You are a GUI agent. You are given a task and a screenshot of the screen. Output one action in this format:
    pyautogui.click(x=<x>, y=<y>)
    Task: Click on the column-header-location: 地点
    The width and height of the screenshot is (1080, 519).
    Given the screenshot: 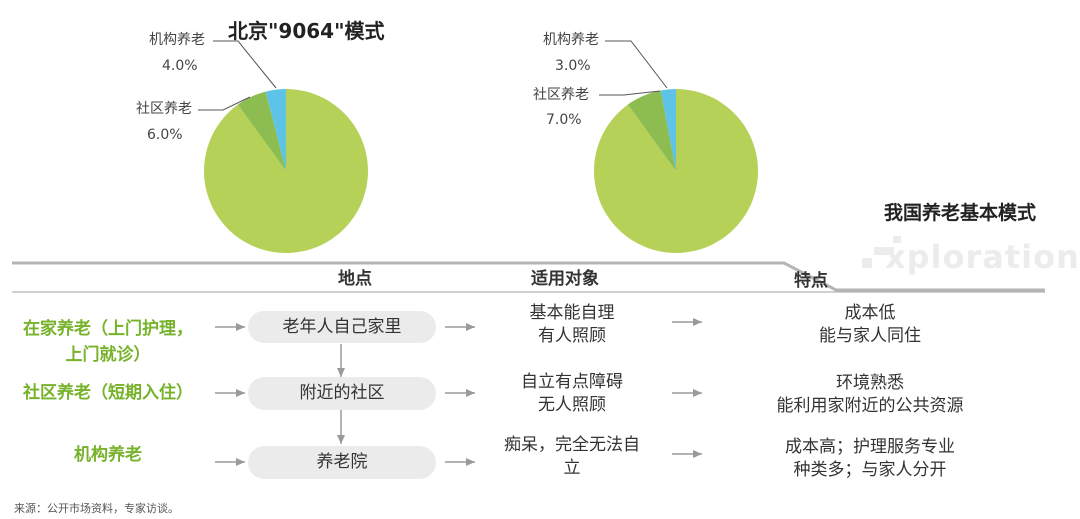 What is the action you would take?
    pyautogui.click(x=355, y=279)
    